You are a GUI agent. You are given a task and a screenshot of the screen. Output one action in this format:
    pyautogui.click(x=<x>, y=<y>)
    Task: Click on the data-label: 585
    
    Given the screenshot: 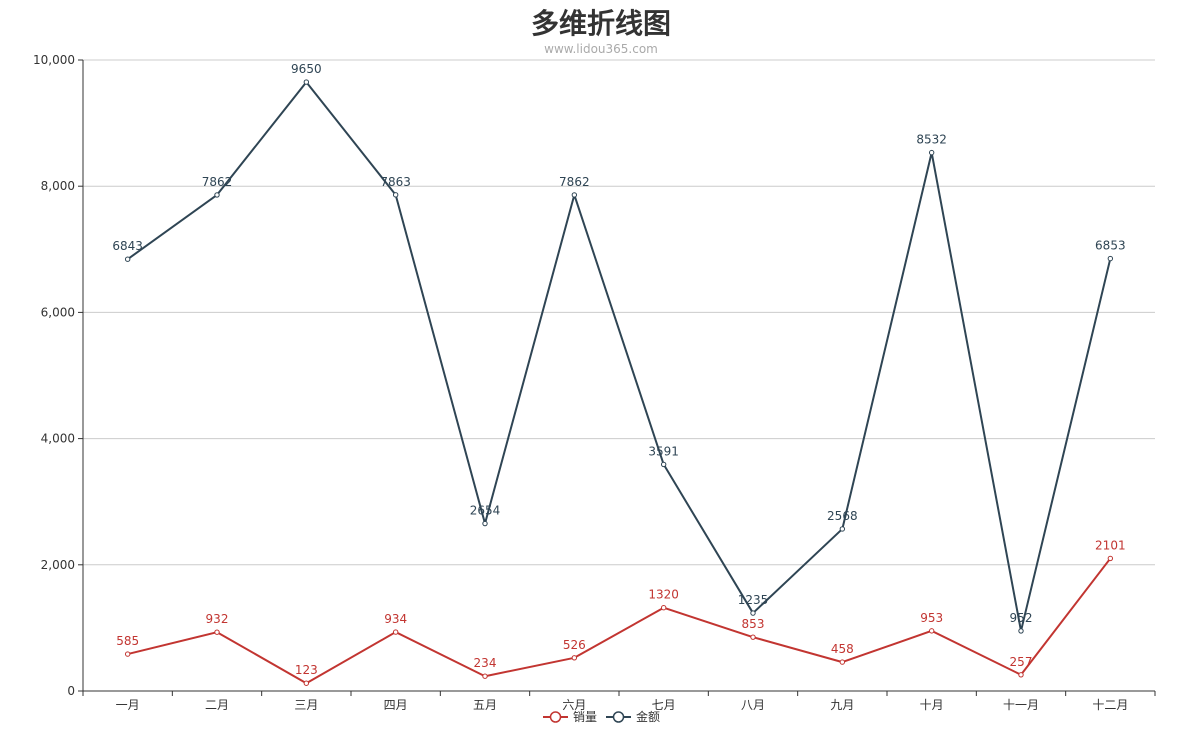 What is the action you would take?
    pyautogui.click(x=127, y=641)
    